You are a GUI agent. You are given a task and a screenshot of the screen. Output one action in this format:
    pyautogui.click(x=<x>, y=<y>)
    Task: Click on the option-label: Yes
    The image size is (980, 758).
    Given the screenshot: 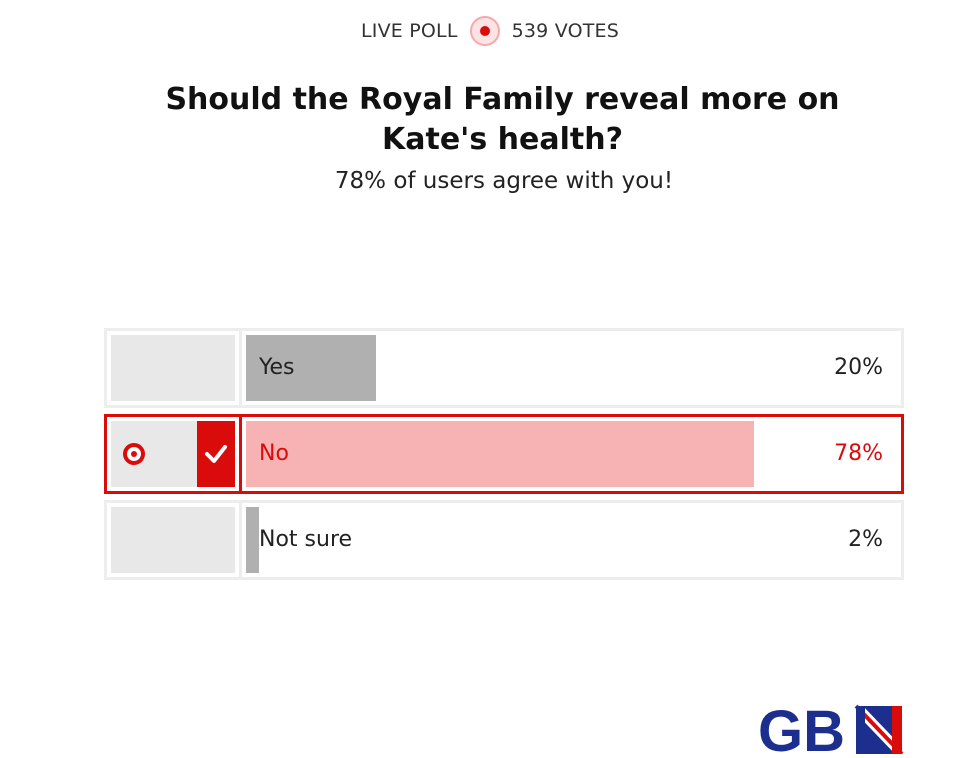 What is the action you would take?
    pyautogui.click(x=277, y=367)
    